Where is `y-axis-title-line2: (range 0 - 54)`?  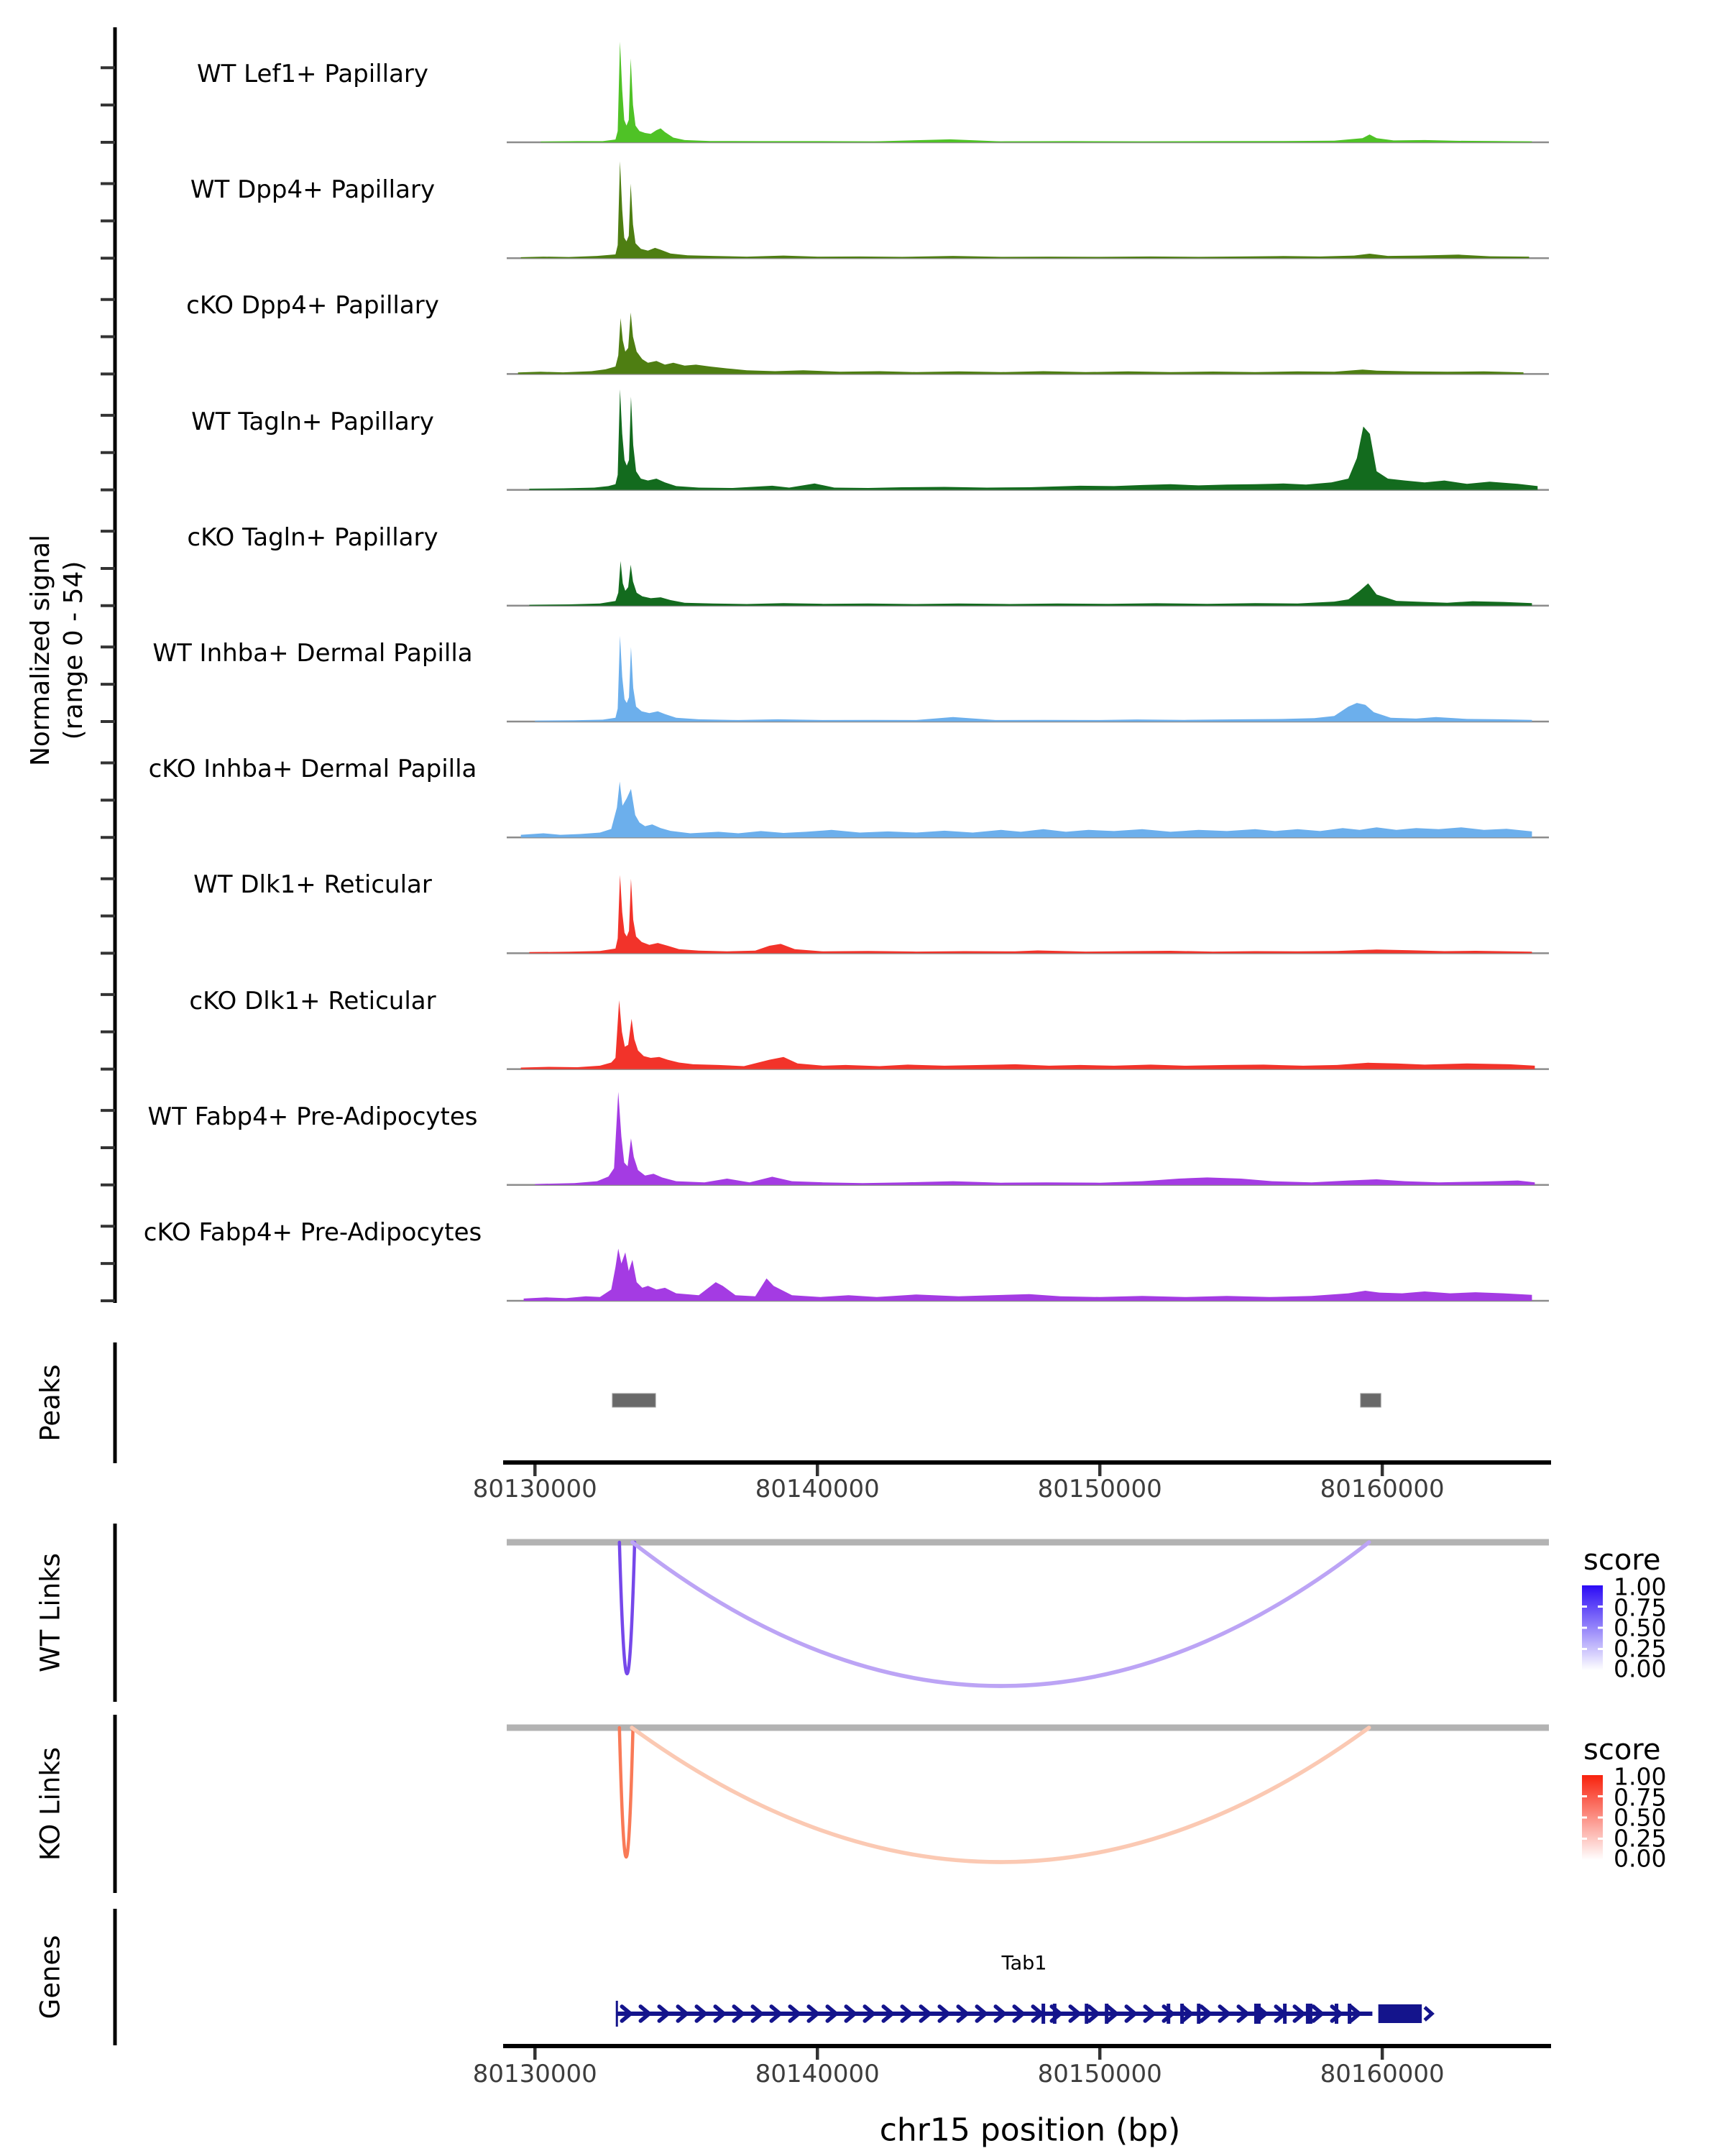 y-axis-title-line2: (range 0 - 54) is located at coordinates (73, 650).